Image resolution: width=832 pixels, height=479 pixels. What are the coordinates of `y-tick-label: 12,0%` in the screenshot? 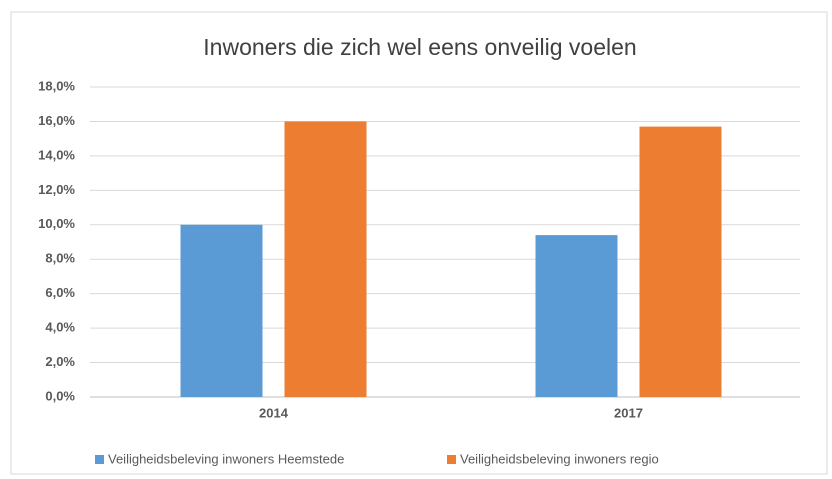 It's located at (56, 189).